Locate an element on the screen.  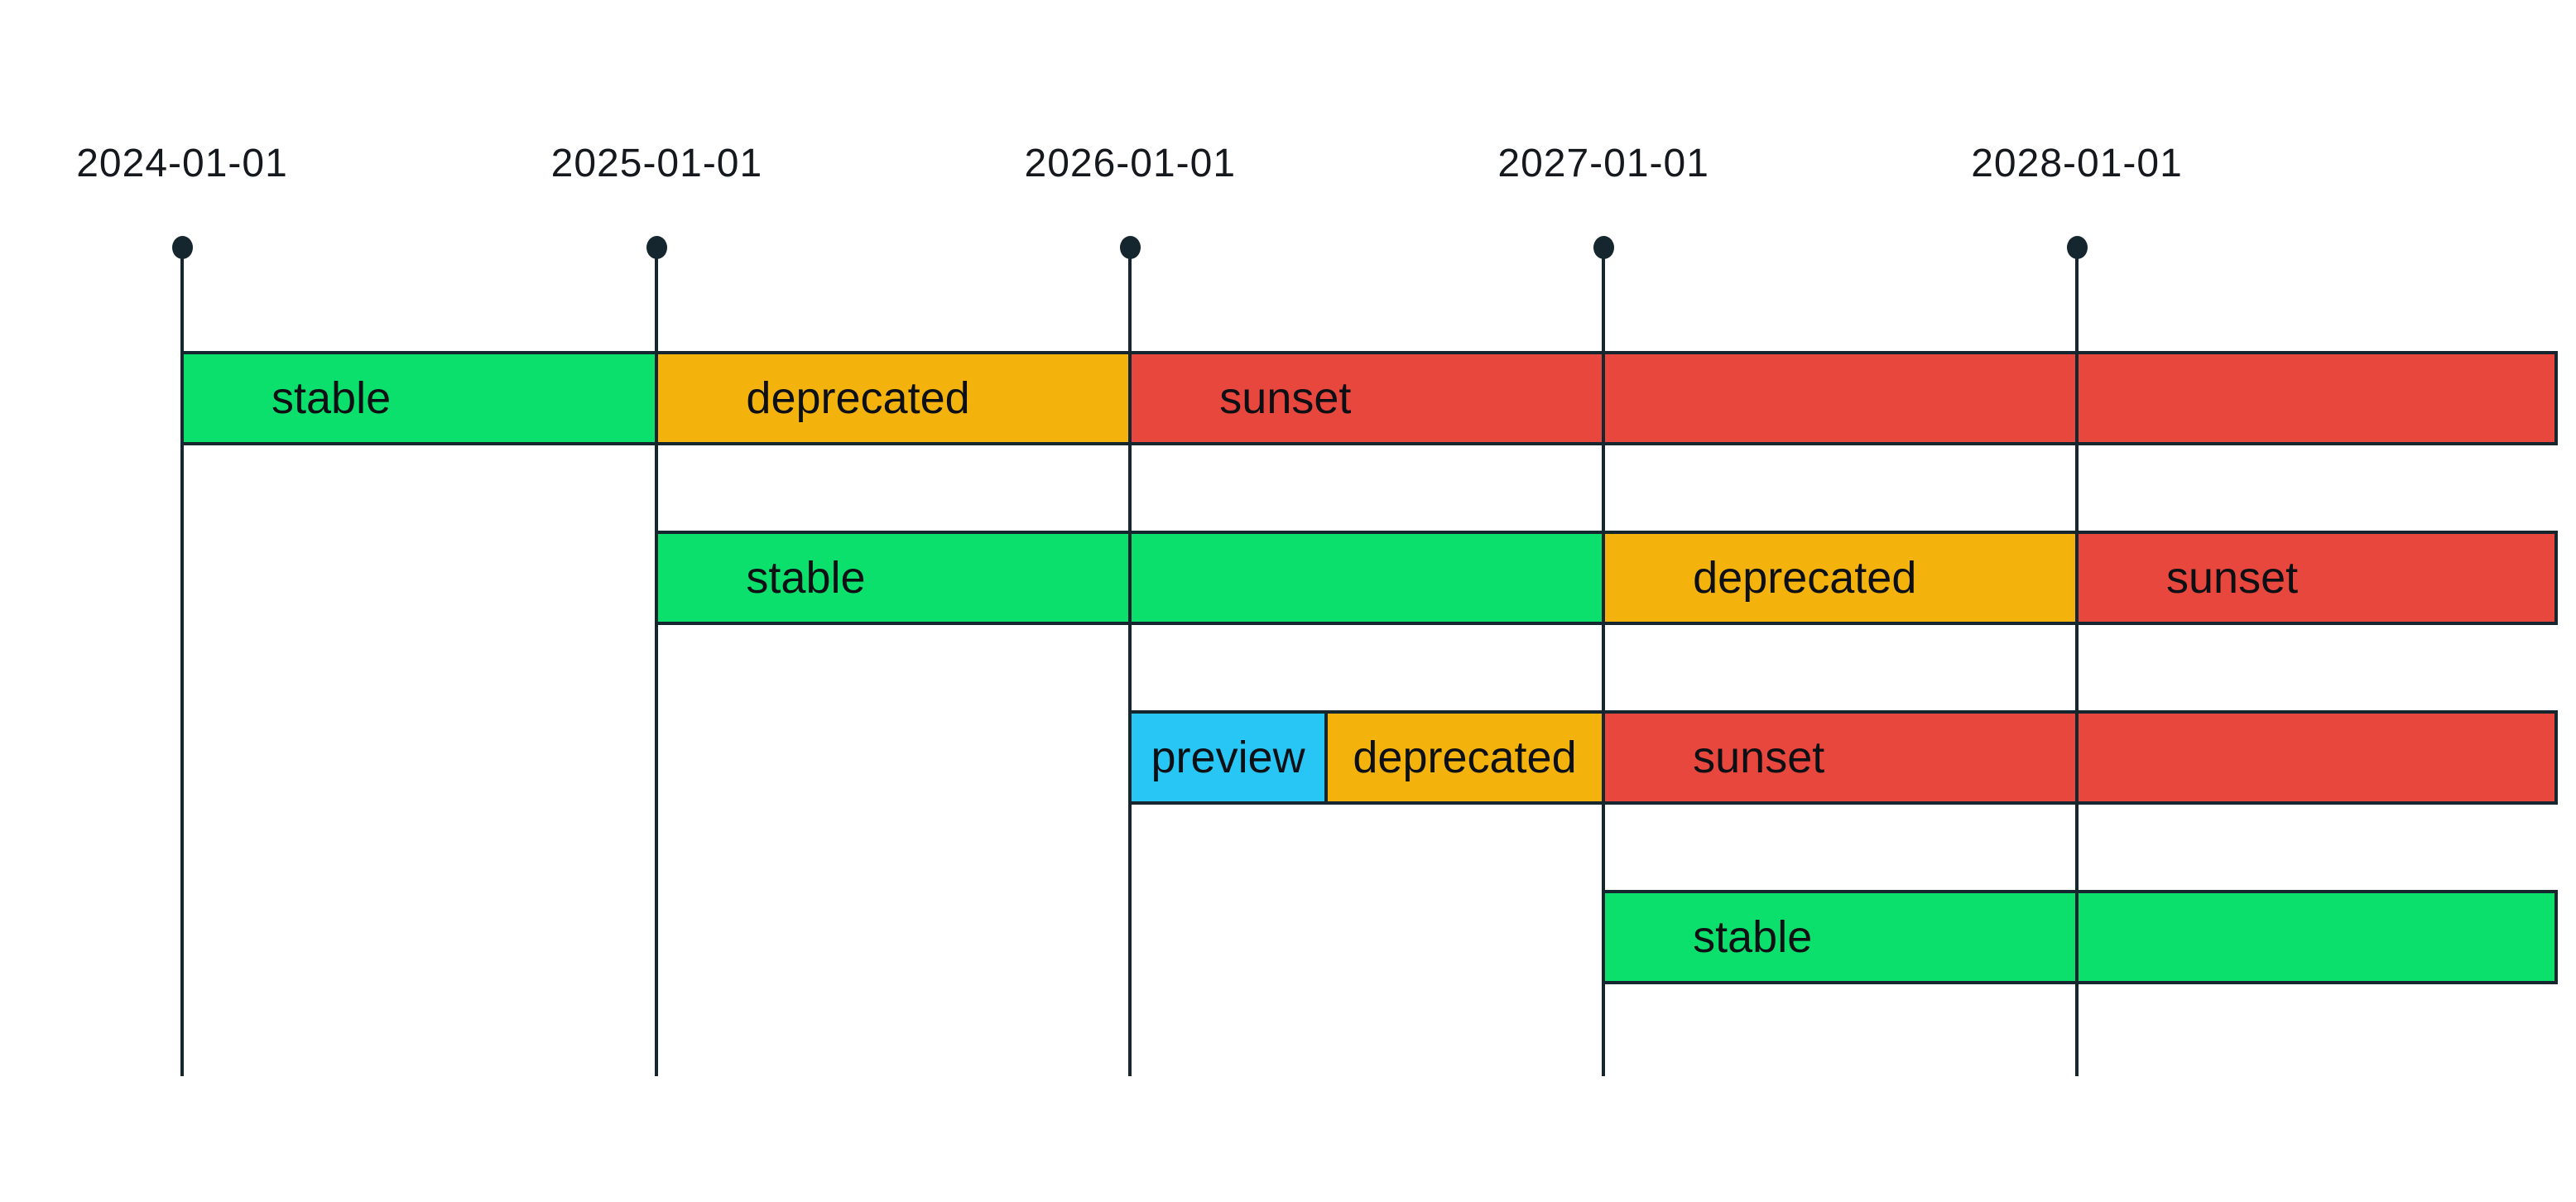
axis-date-label: 2026-01-01 is located at coordinates (1130, 163).